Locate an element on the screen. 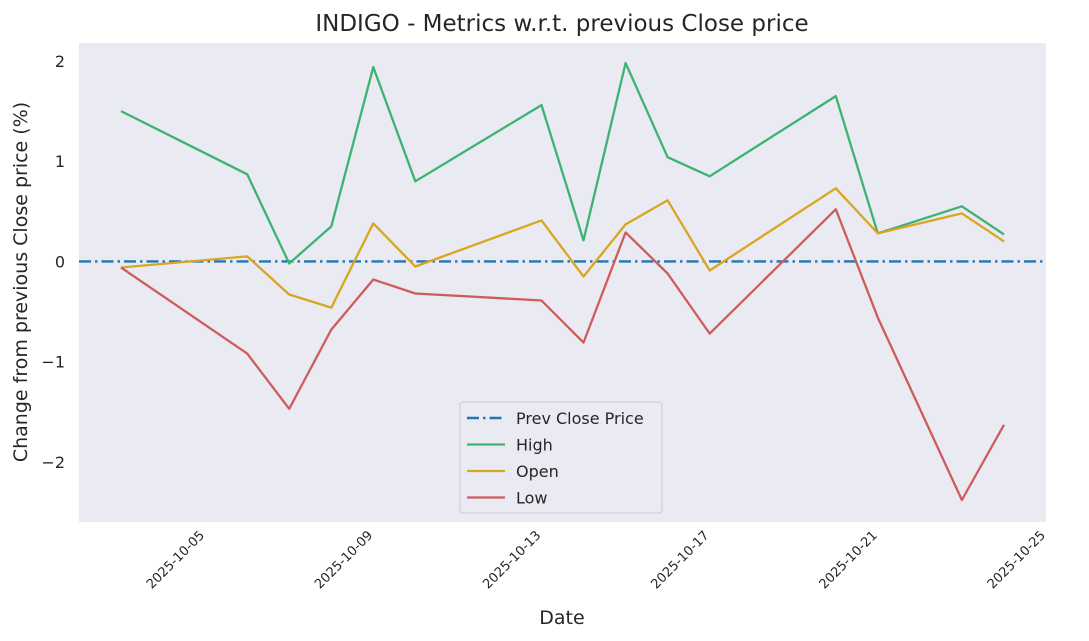 Image resolution: width=1089 pixels, height=641 pixels. y-tick-label: −2 is located at coordinates (53, 462).